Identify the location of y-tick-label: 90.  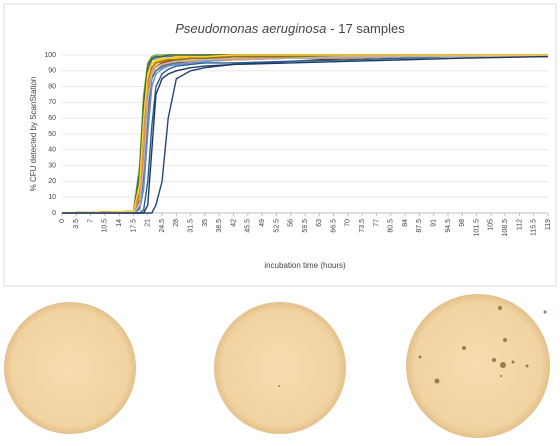
(52, 71).